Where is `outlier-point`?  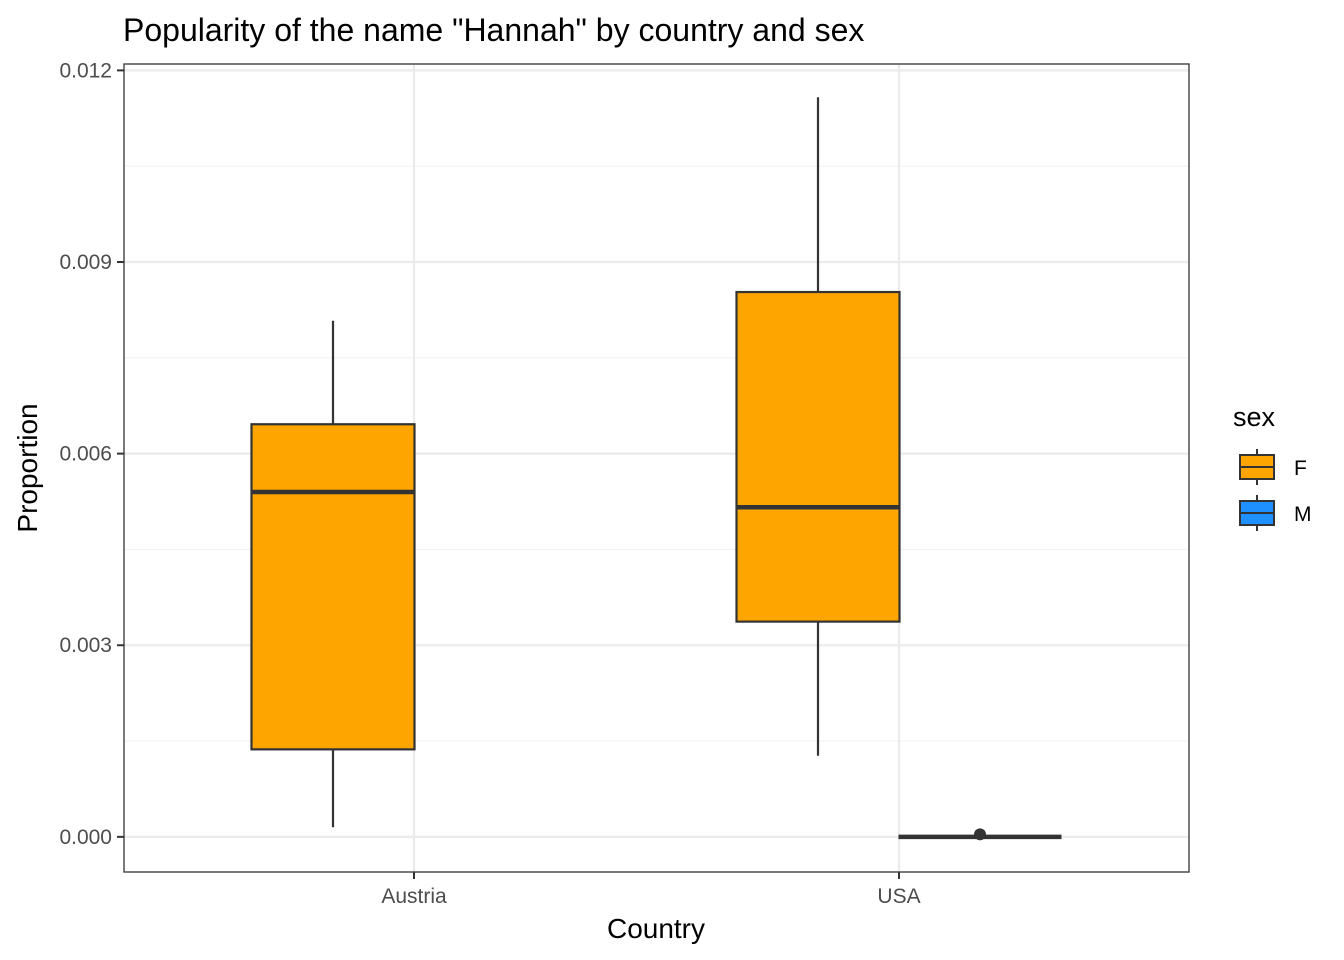 outlier-point is located at coordinates (980, 834).